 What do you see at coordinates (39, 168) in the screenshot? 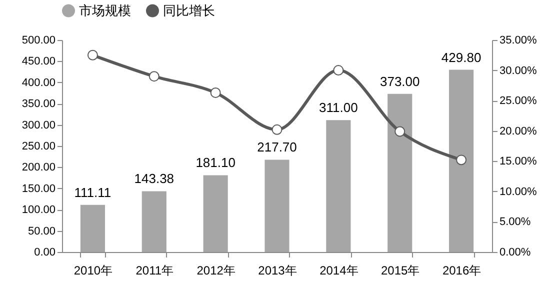
I see `y-tick-label: 200.00` at bounding box center [39, 168].